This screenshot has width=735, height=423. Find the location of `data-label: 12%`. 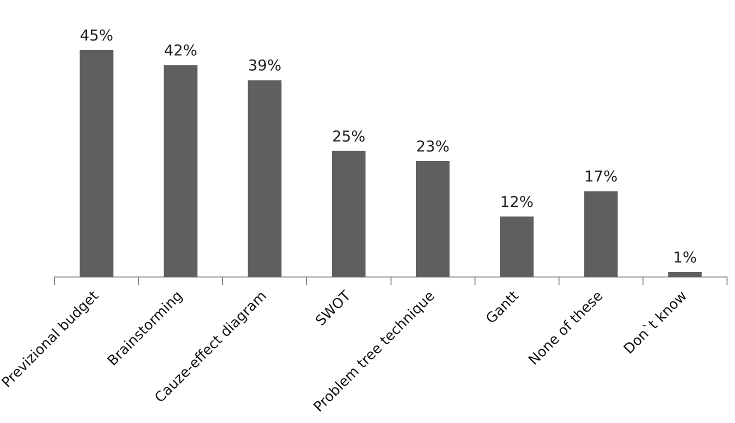

data-label: 12% is located at coordinates (517, 201).